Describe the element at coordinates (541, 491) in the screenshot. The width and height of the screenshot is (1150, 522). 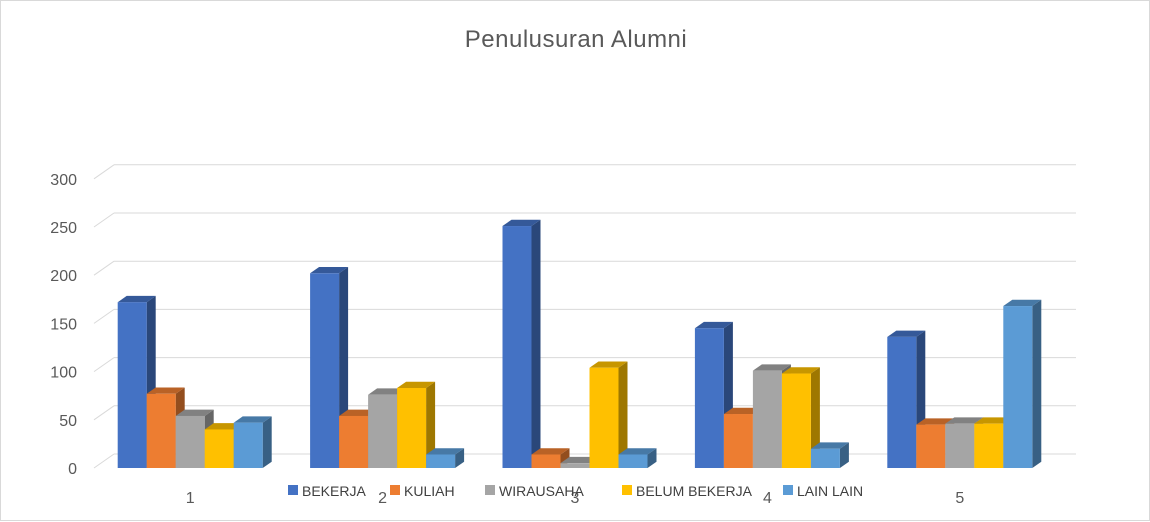
I see `legend-label: WIRAUSAHA` at that location.